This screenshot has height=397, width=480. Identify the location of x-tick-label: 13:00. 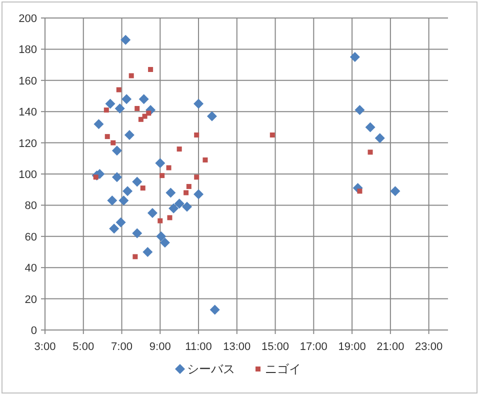
(237, 347).